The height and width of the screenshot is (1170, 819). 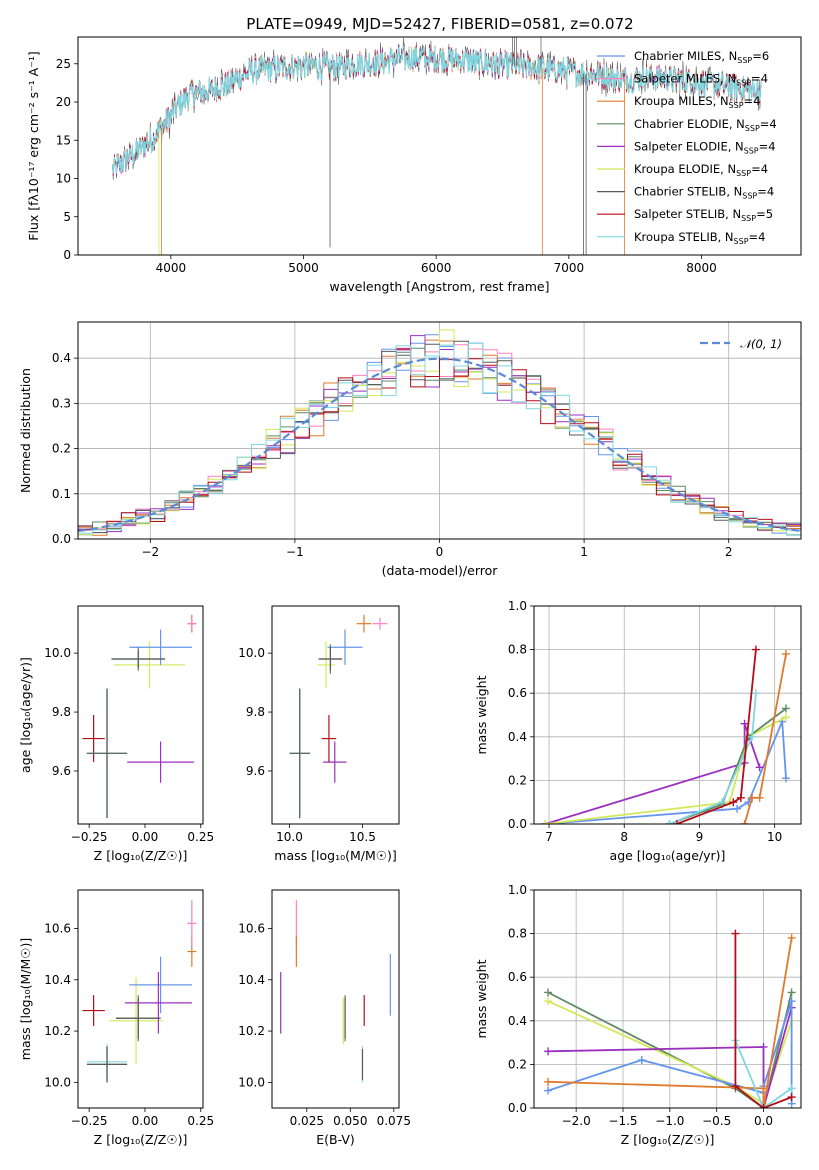 What do you see at coordinates (335, 855) in the screenshot?
I see `age-vs-mass-xlabel: mass [log₁₀(M/M☉)]` at bounding box center [335, 855].